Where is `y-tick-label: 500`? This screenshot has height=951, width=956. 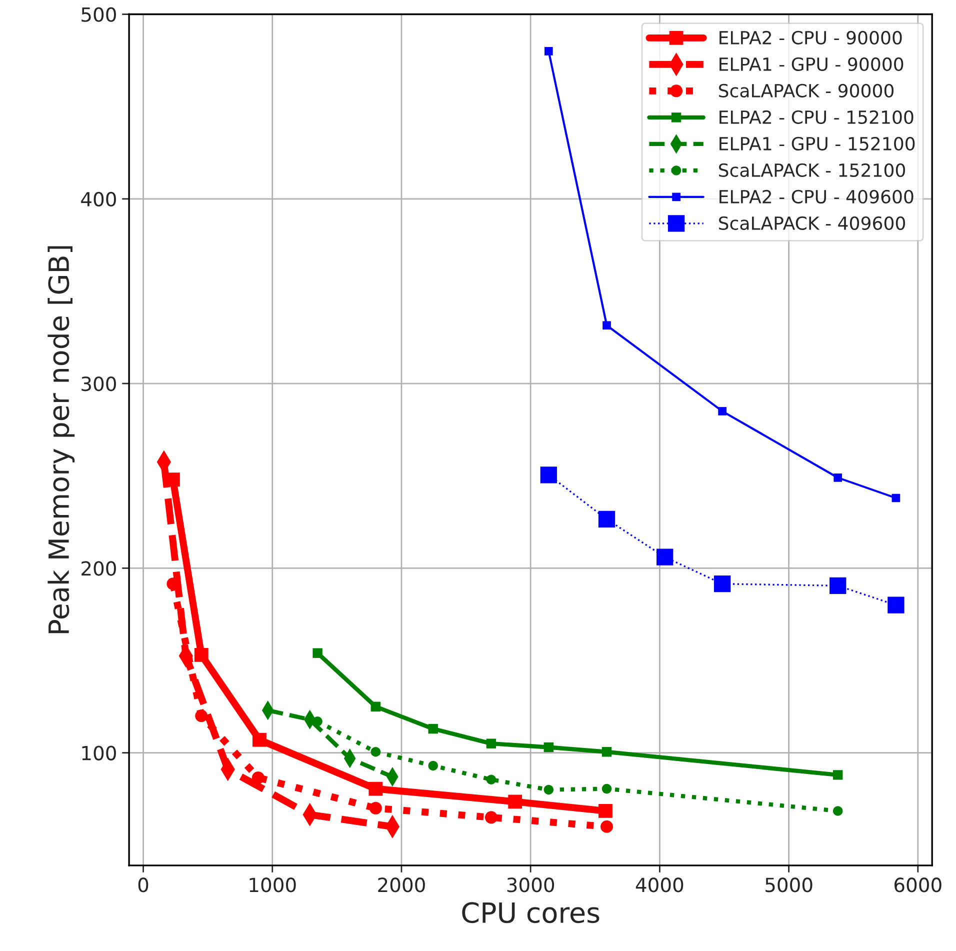 y-tick-label: 500 is located at coordinates (99, 14).